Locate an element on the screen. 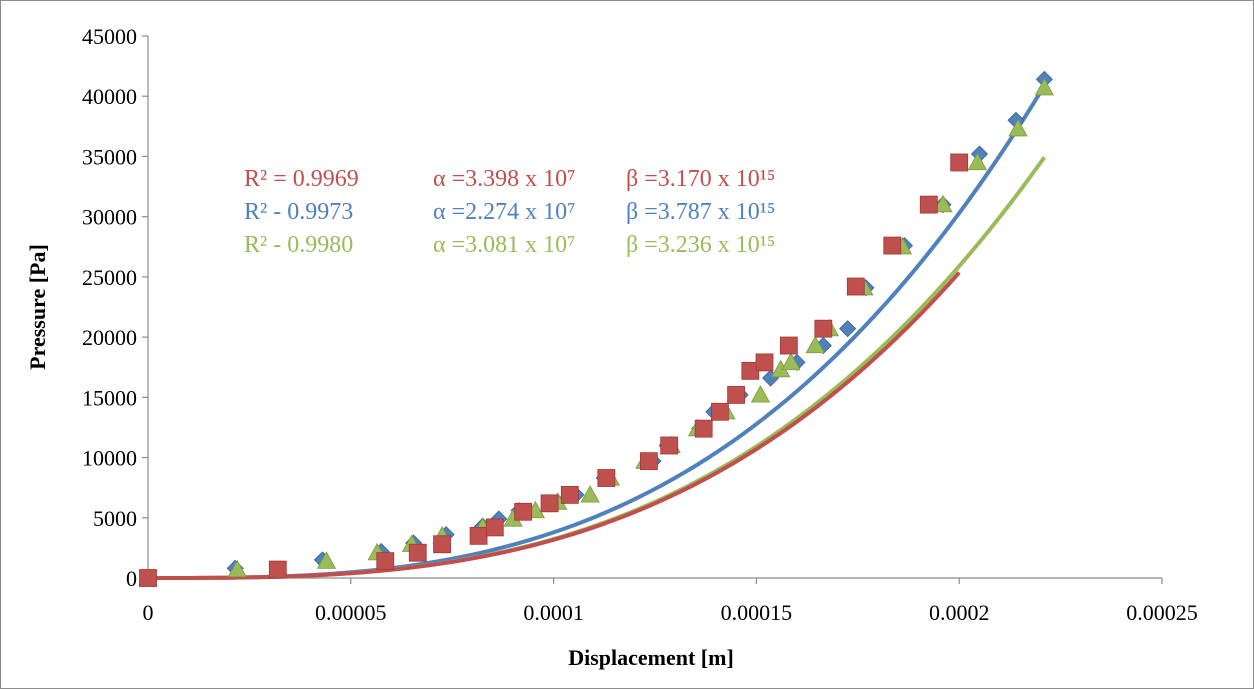  annotation-alpha: α =3.081 x 10⁷ is located at coordinates (504, 245).